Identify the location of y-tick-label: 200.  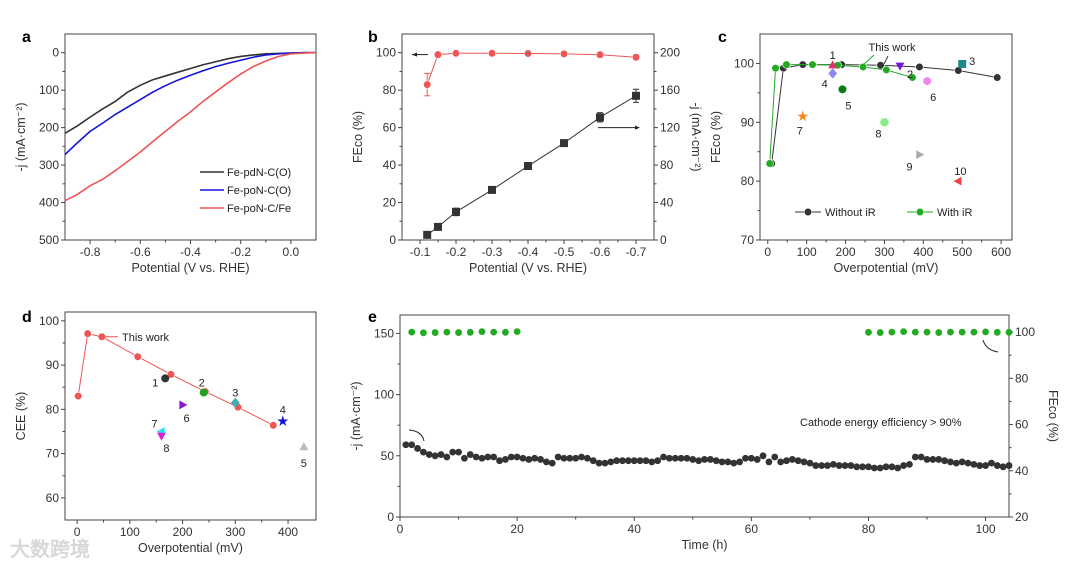
(49, 128).